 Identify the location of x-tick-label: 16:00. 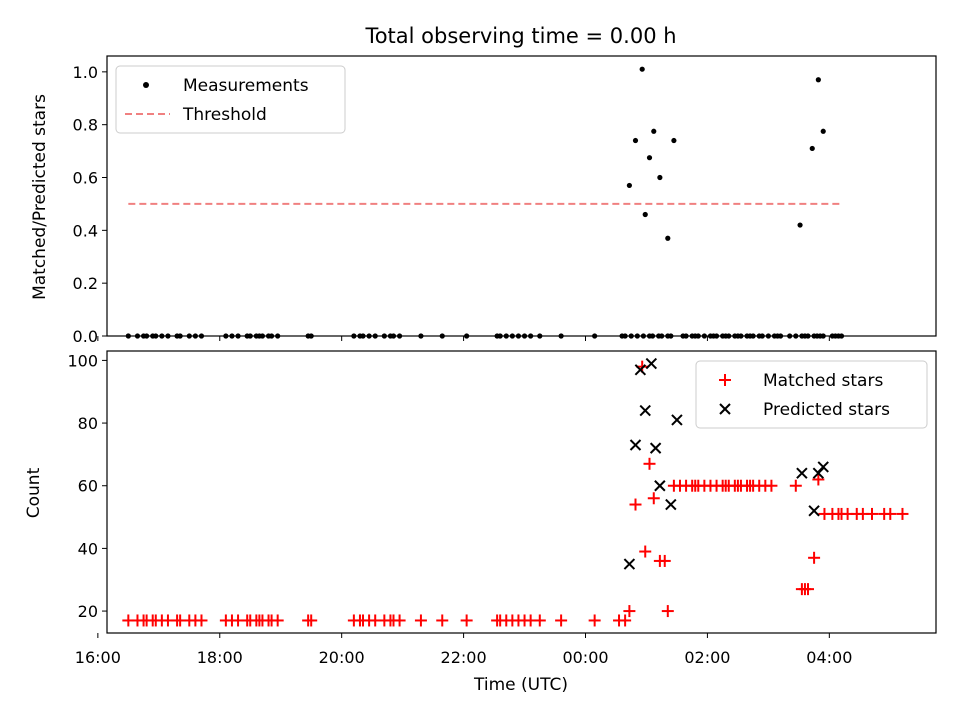
(98, 657).